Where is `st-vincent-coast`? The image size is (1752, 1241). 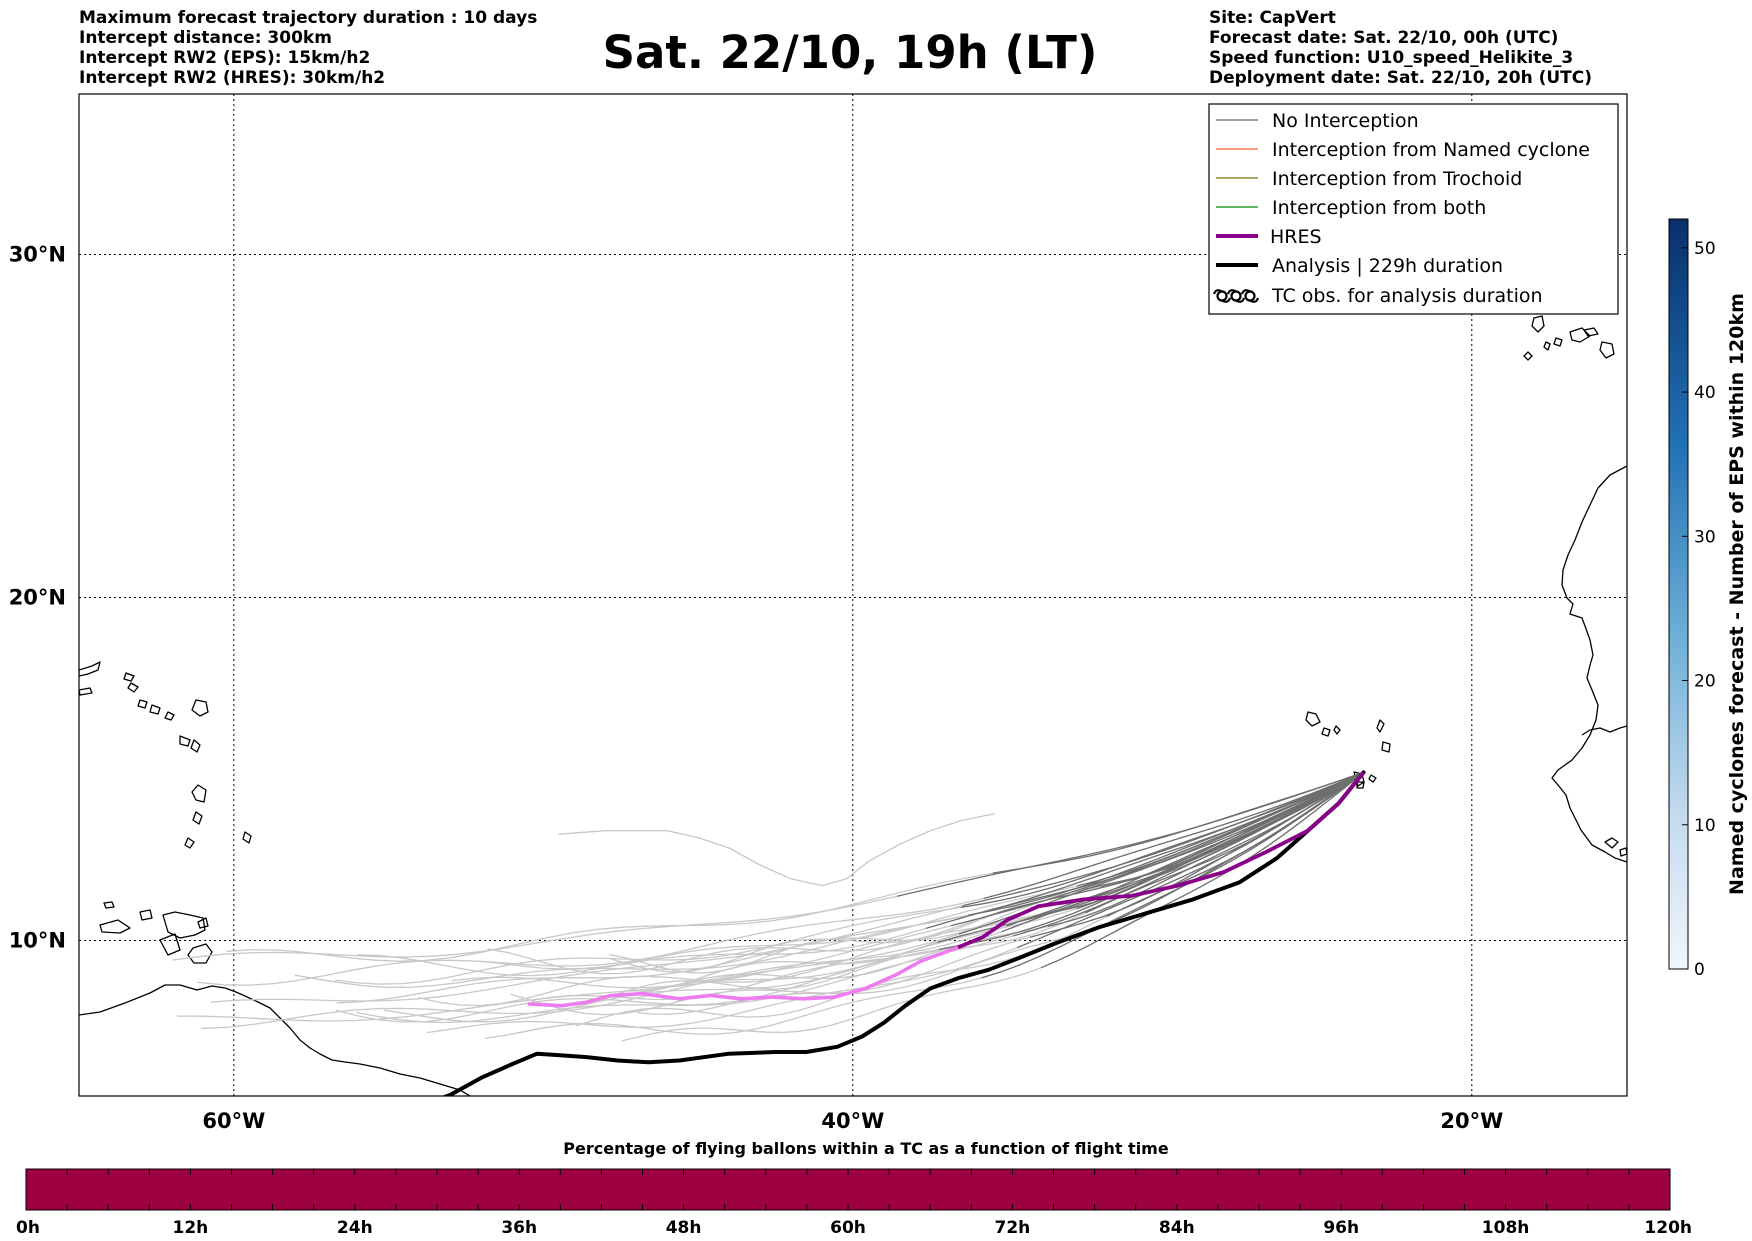
st-vincent-coast is located at coordinates (189, 843).